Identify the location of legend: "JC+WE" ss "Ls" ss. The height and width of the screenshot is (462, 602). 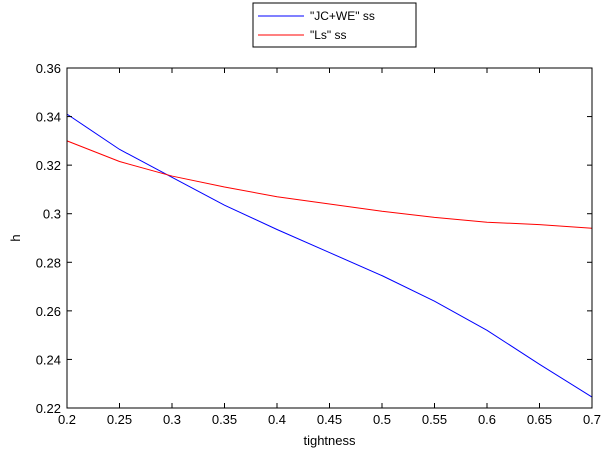
(334, 25).